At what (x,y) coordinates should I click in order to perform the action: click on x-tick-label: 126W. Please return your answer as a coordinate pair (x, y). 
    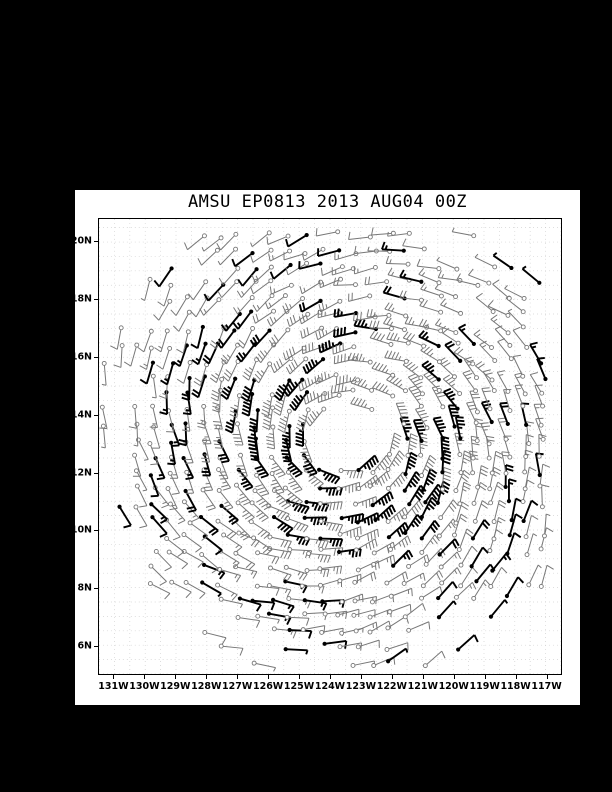
    Looking at the image, I should click on (268, 686).